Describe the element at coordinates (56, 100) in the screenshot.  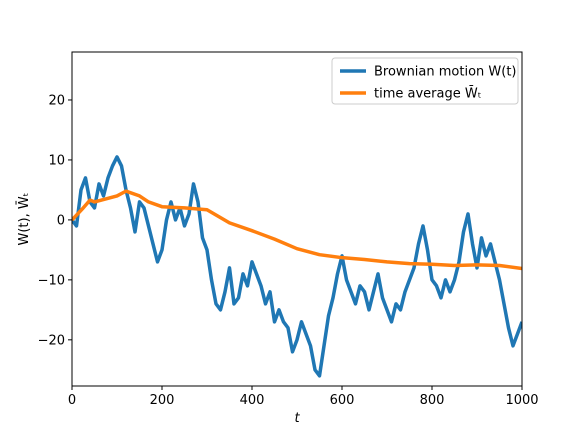
I see `y-tick-label: 20` at that location.